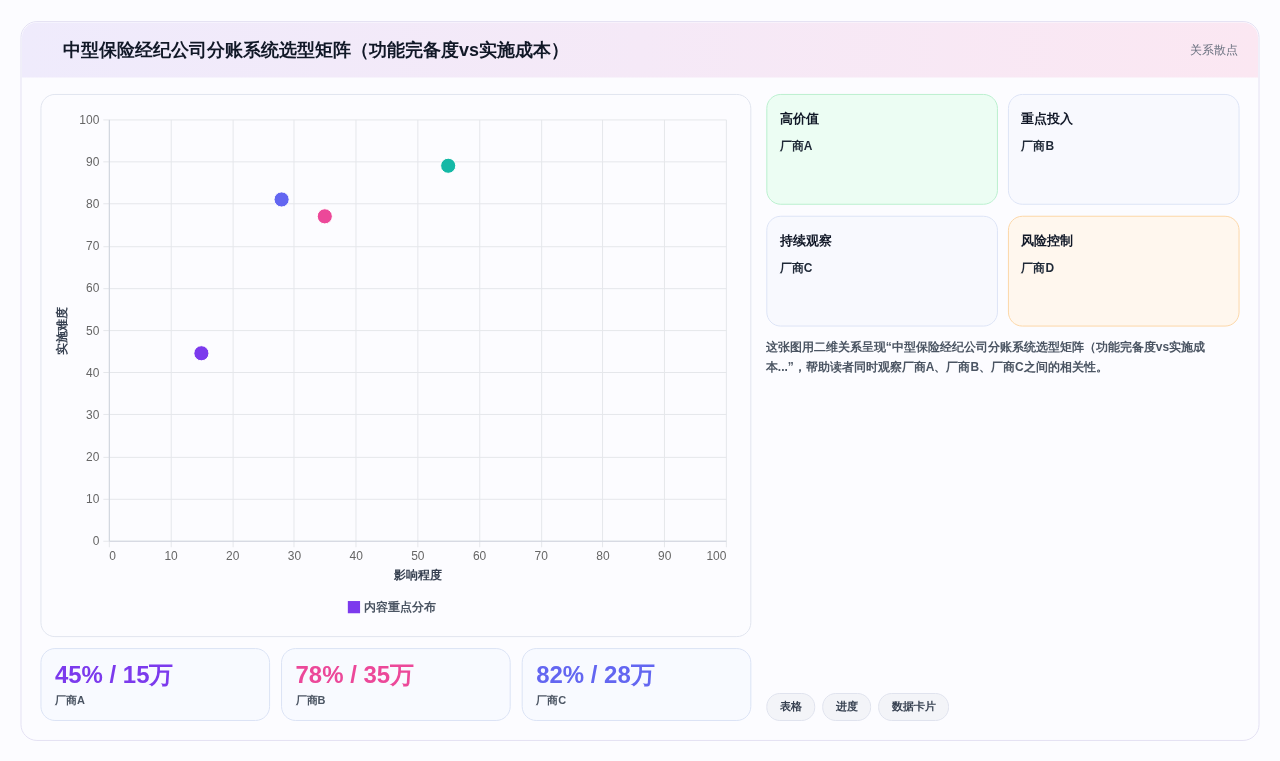 The width and height of the screenshot is (1280, 761). Describe the element at coordinates (417, 575) in the screenshot. I see `x-axis-title: 影响程度` at that location.